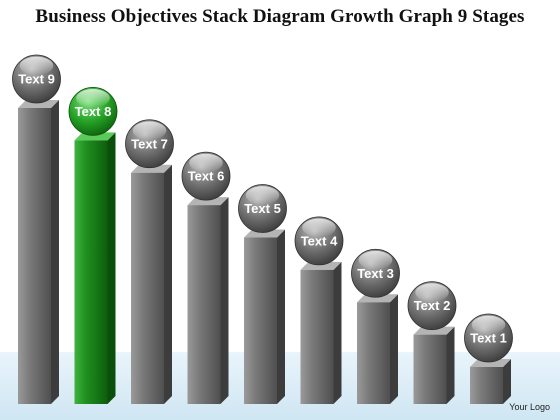 Image resolution: width=560 pixels, height=420 pixels. I want to click on stage-label: Text 8, so click(93, 111).